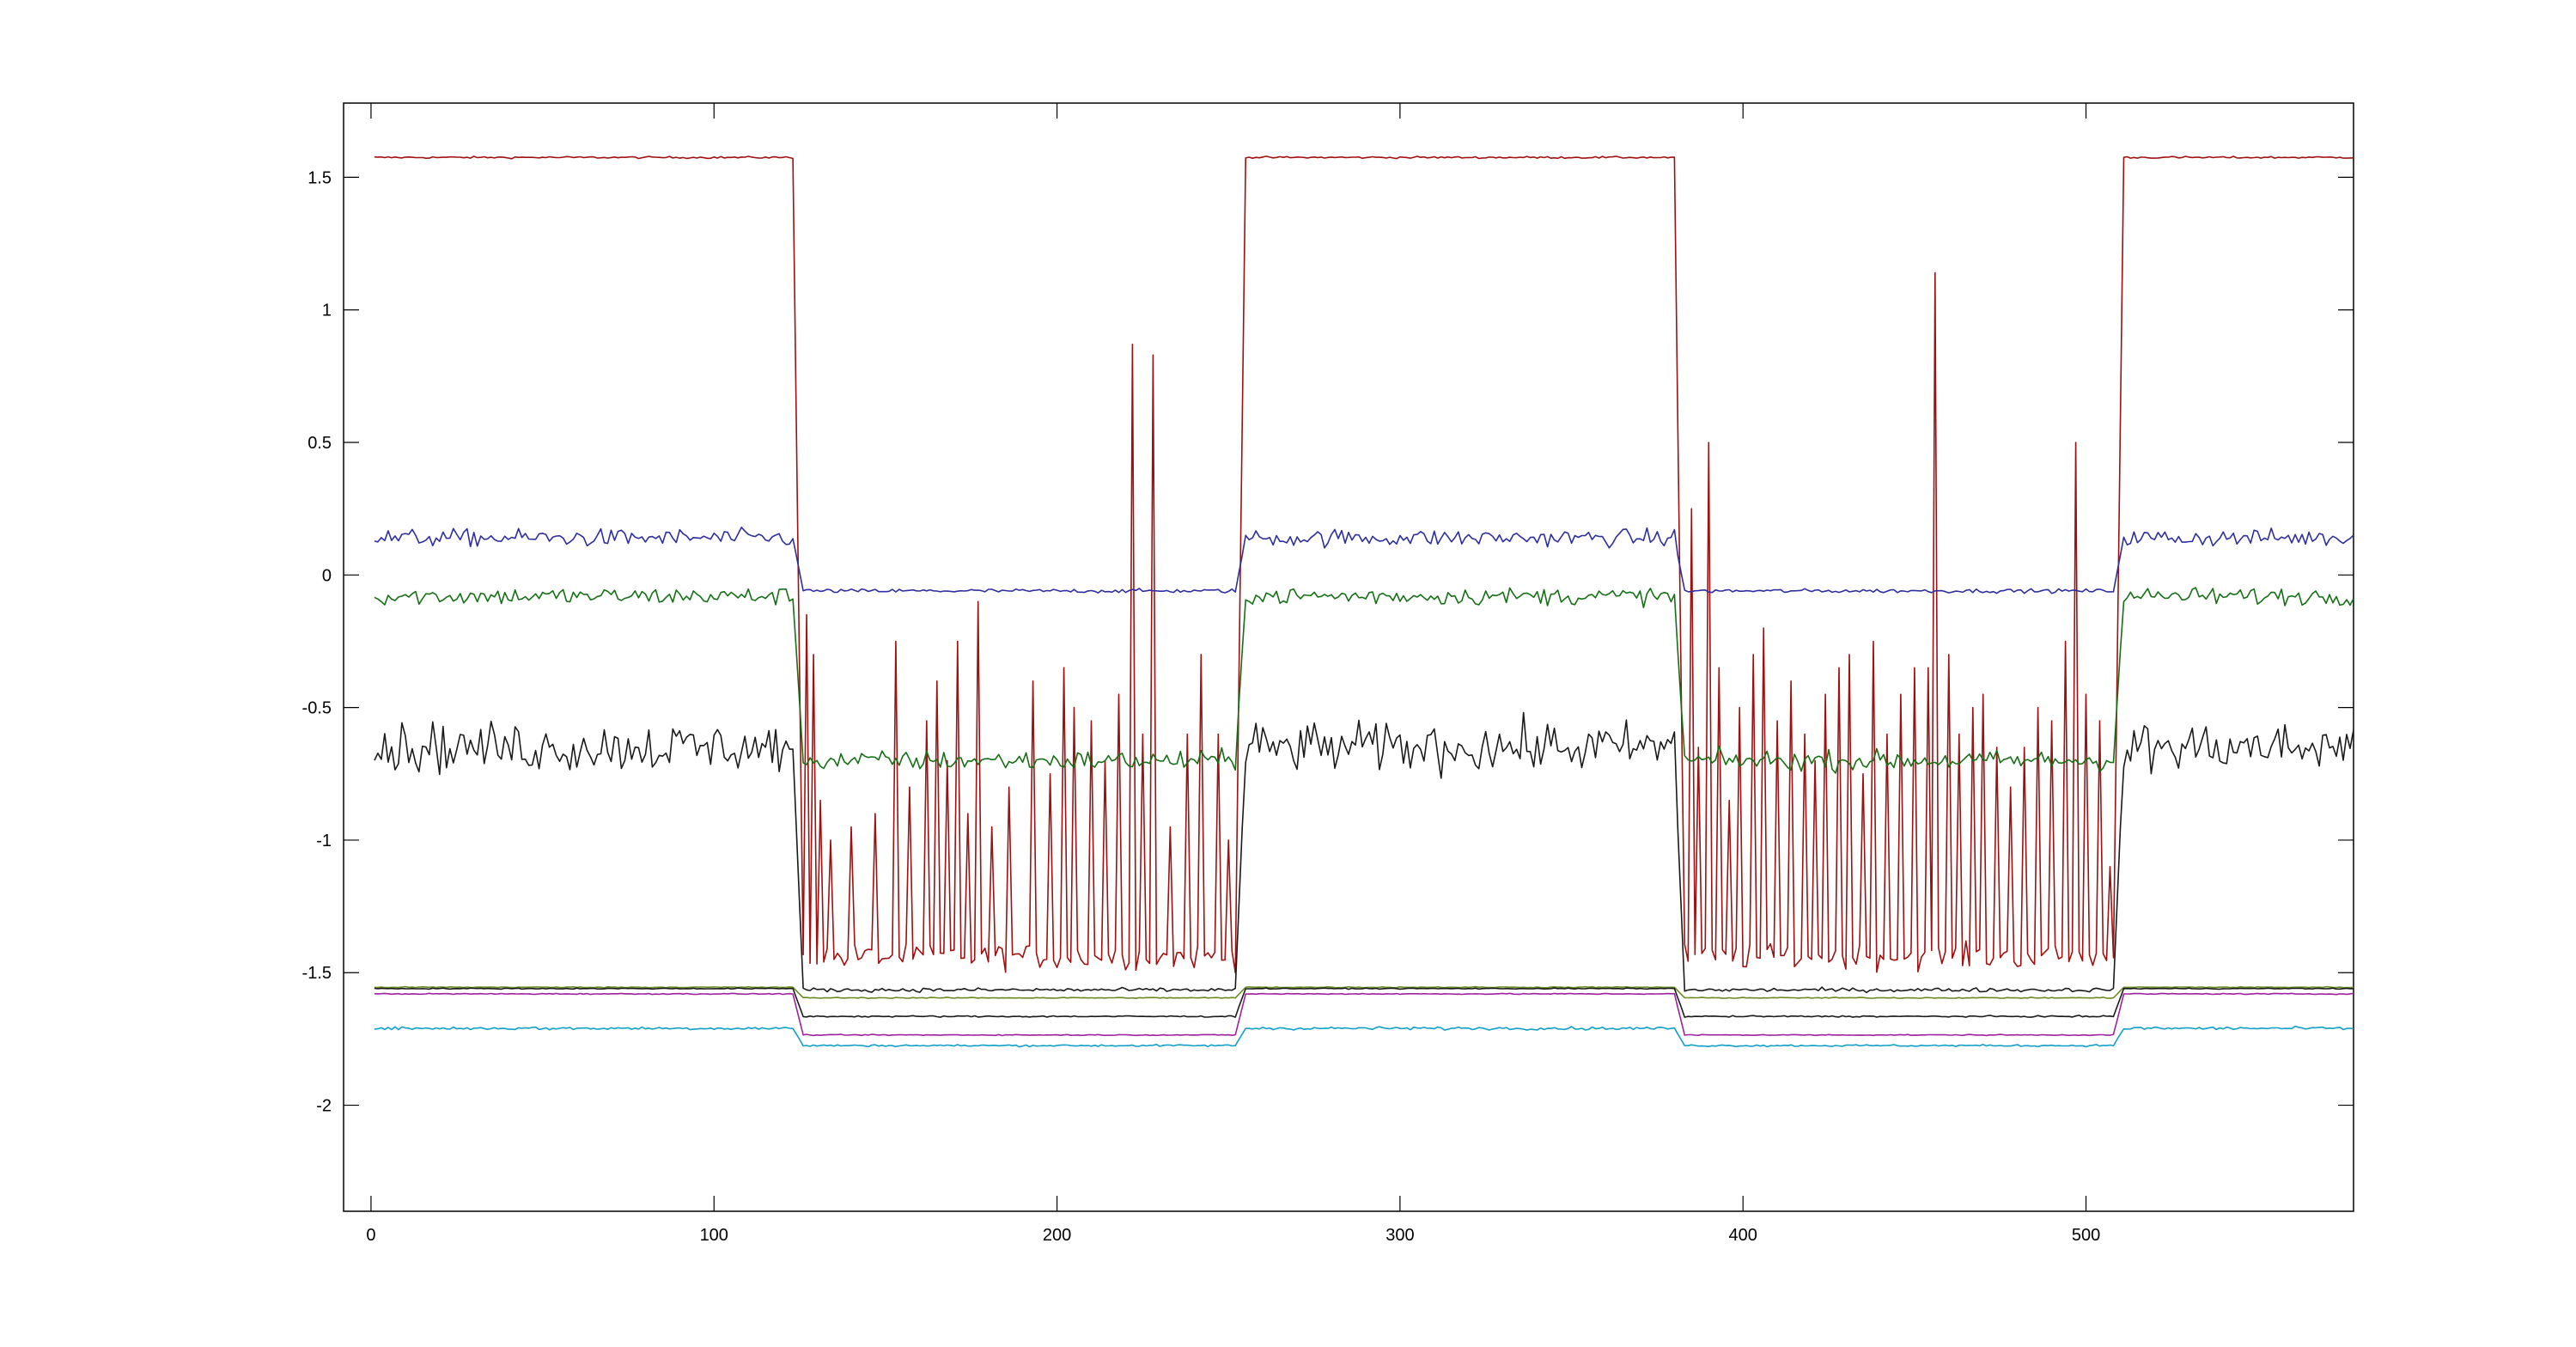 The width and height of the screenshot is (2576, 1347). I want to click on y-tick-label: -1.5, so click(317, 973).